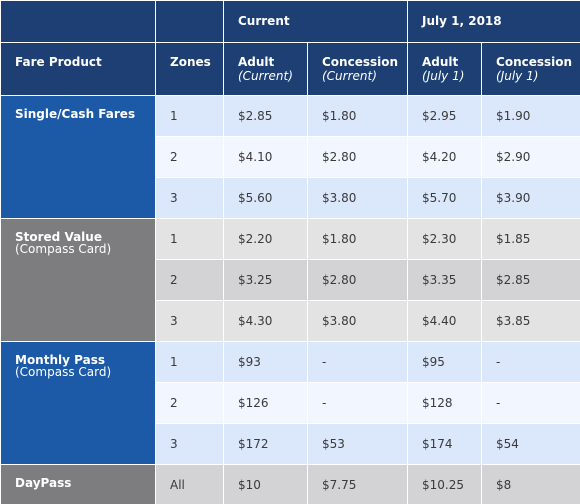 This screenshot has width=580, height=504. I want to click on product-name: Stored Value, so click(58, 237).